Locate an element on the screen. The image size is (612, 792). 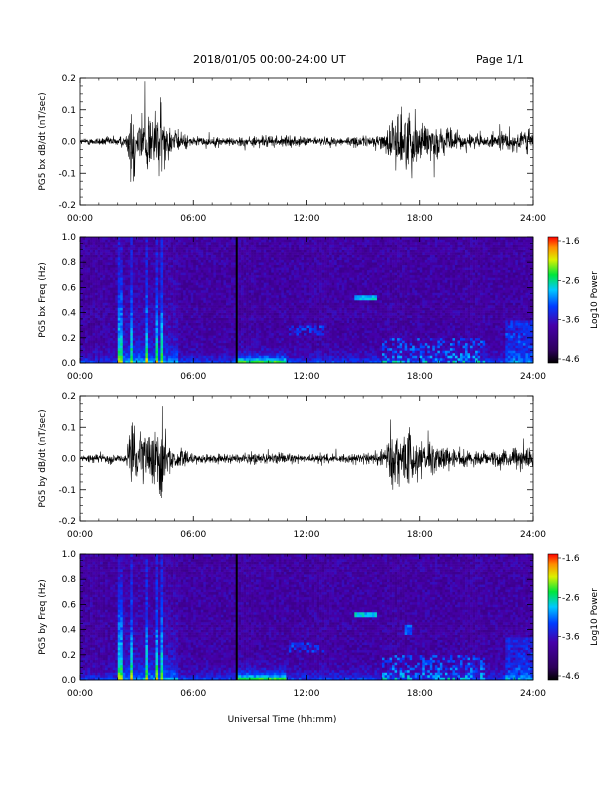
x-axis-title: Universal Time (hh:mm) is located at coordinates (282, 720).